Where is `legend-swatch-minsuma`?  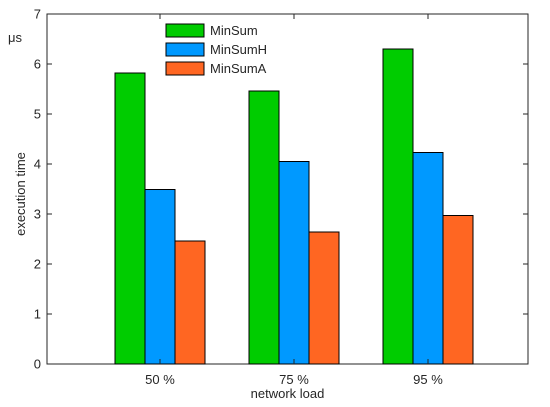
legend-swatch-minsuma is located at coordinates (185, 68).